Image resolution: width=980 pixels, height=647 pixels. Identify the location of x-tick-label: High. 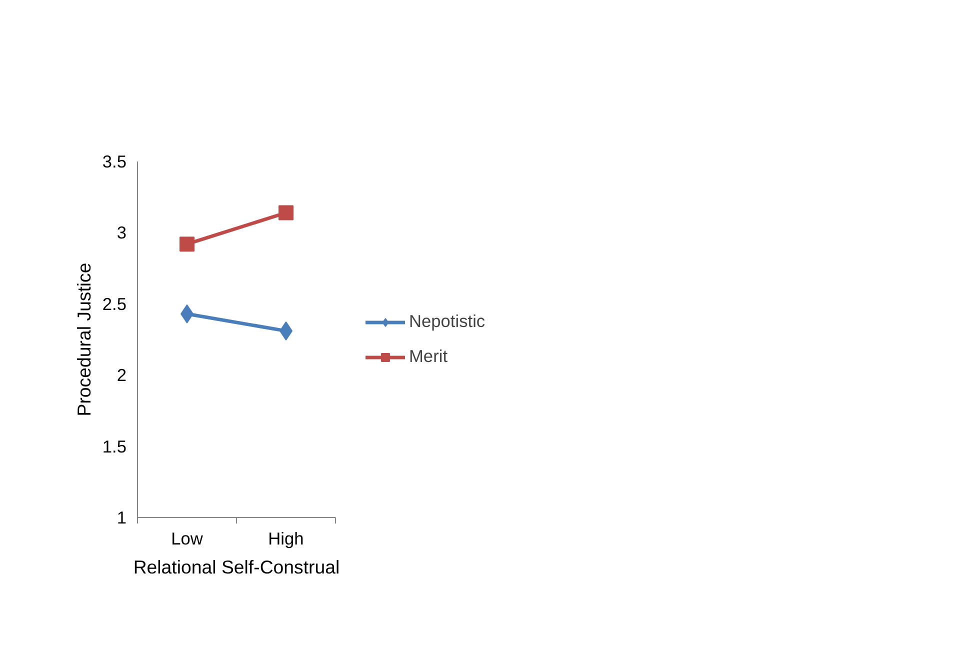
(286, 538).